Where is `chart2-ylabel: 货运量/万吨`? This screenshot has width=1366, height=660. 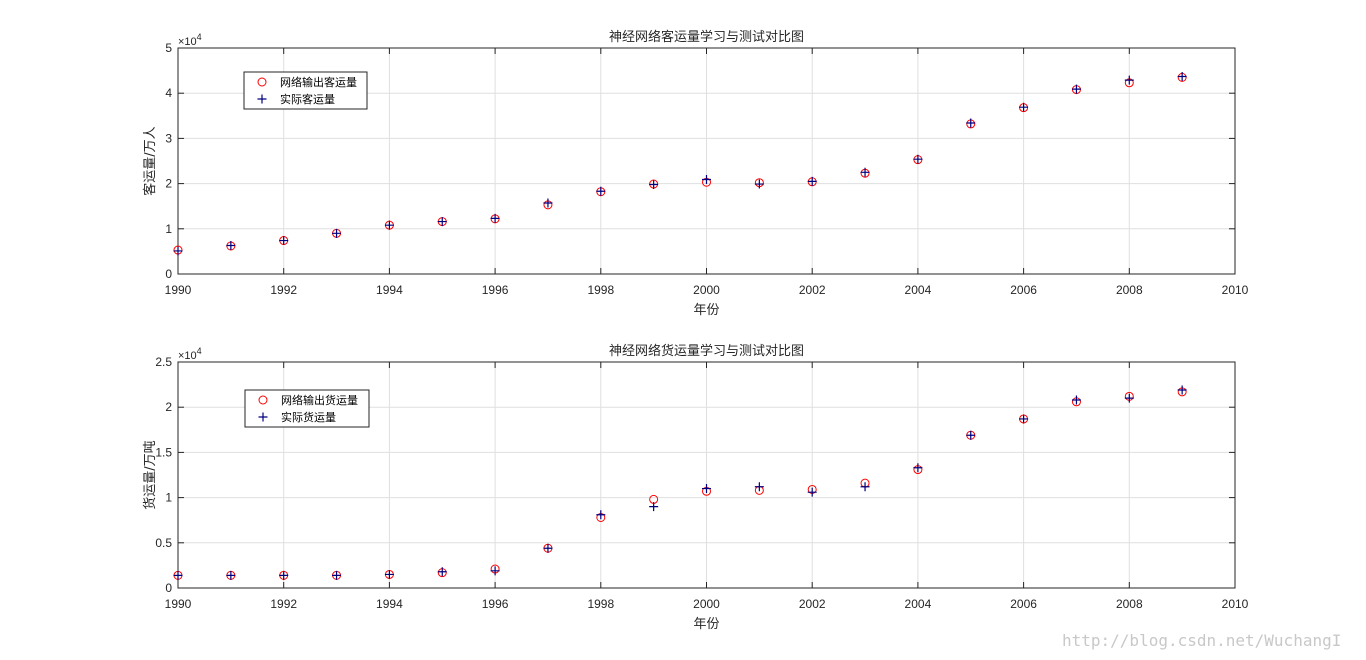 chart2-ylabel: 货运量/万吨 is located at coordinates (150, 474).